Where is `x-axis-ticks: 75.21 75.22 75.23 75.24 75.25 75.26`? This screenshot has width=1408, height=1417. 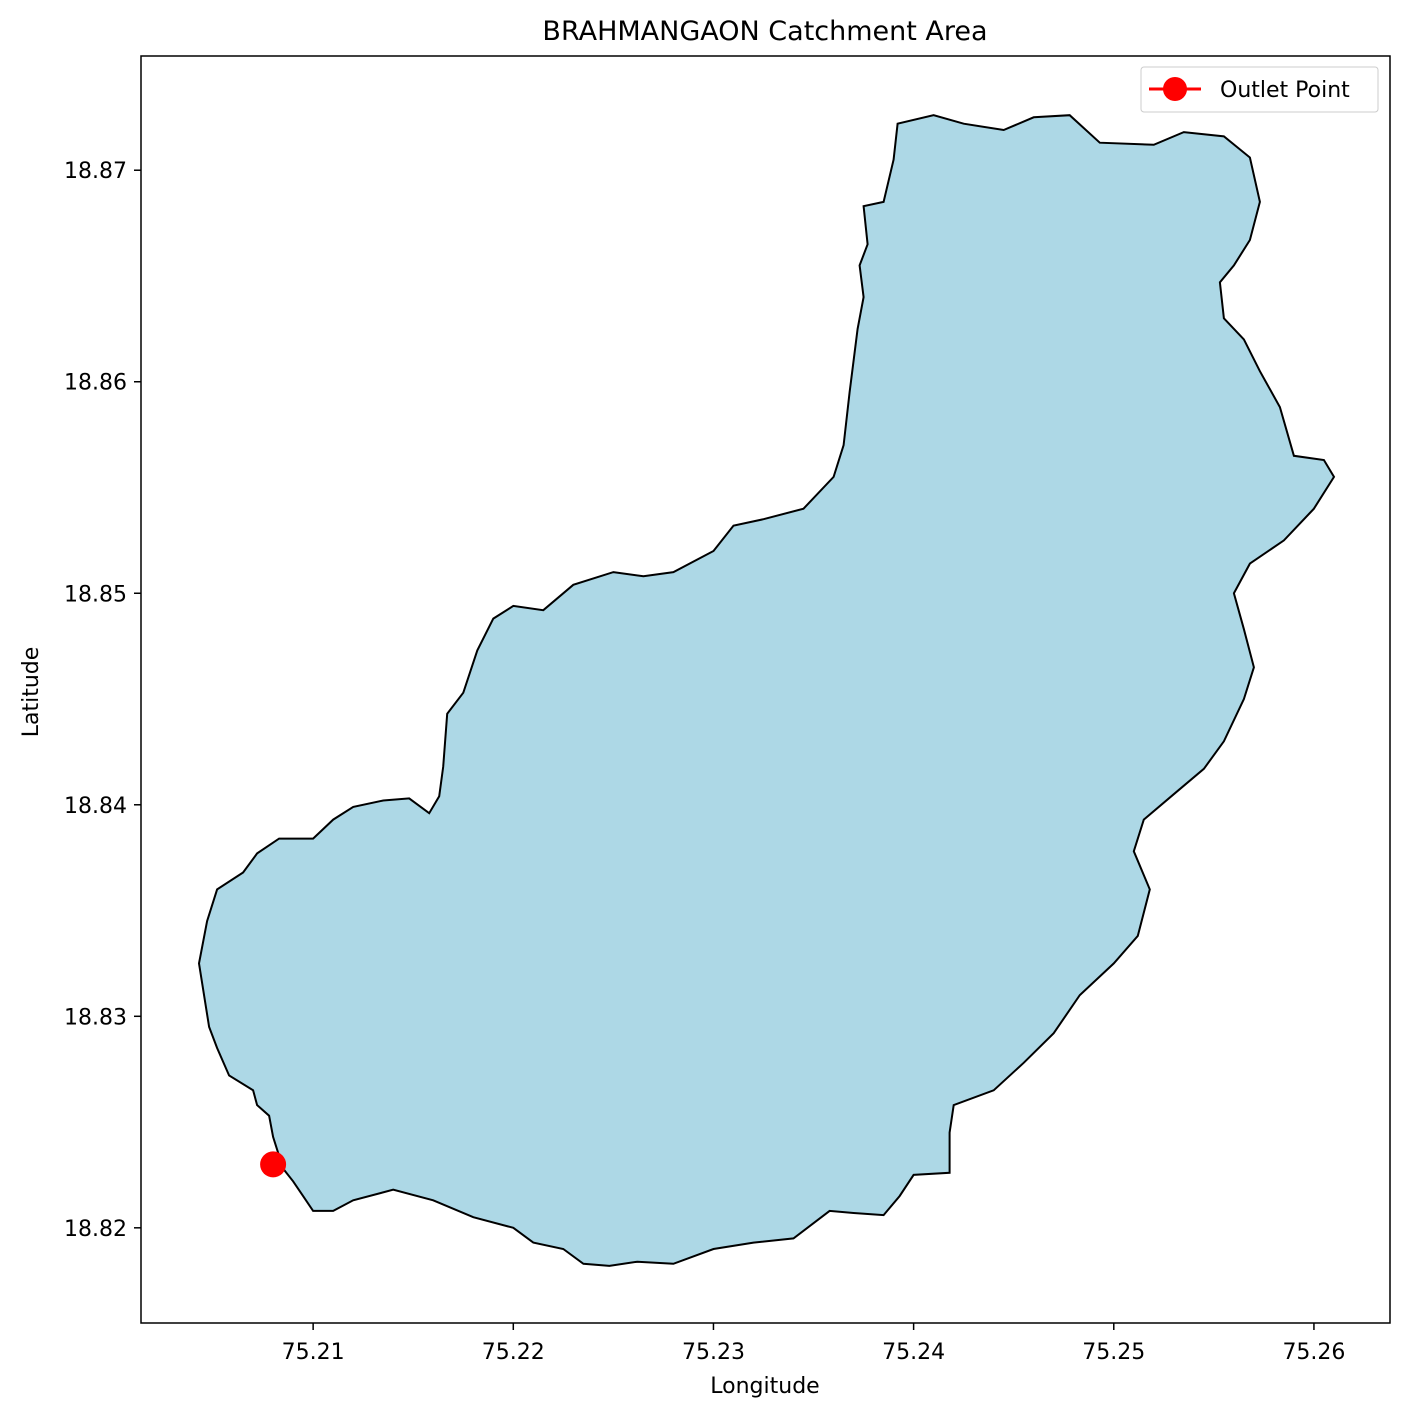
x-axis-ticks: 75.21 75.22 75.23 75.24 75.25 75.26 is located at coordinates (813, 1344).